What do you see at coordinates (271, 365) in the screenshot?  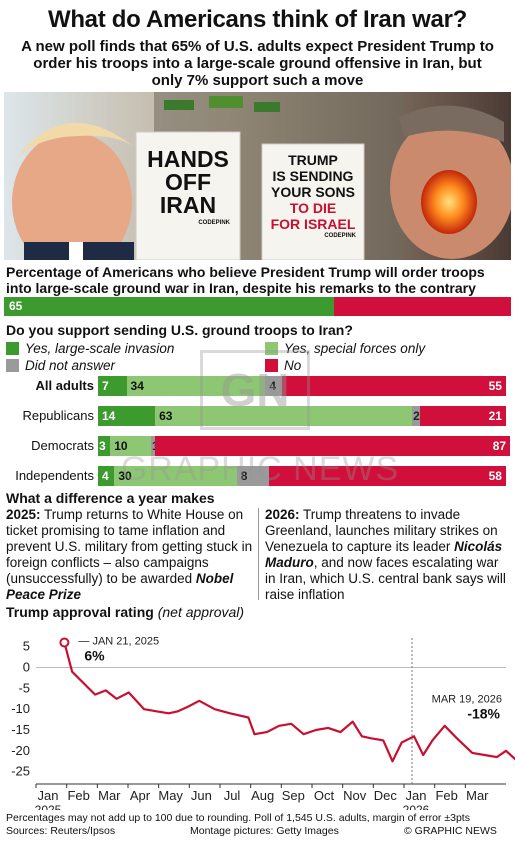 I see `legend-swatch-red` at bounding box center [271, 365].